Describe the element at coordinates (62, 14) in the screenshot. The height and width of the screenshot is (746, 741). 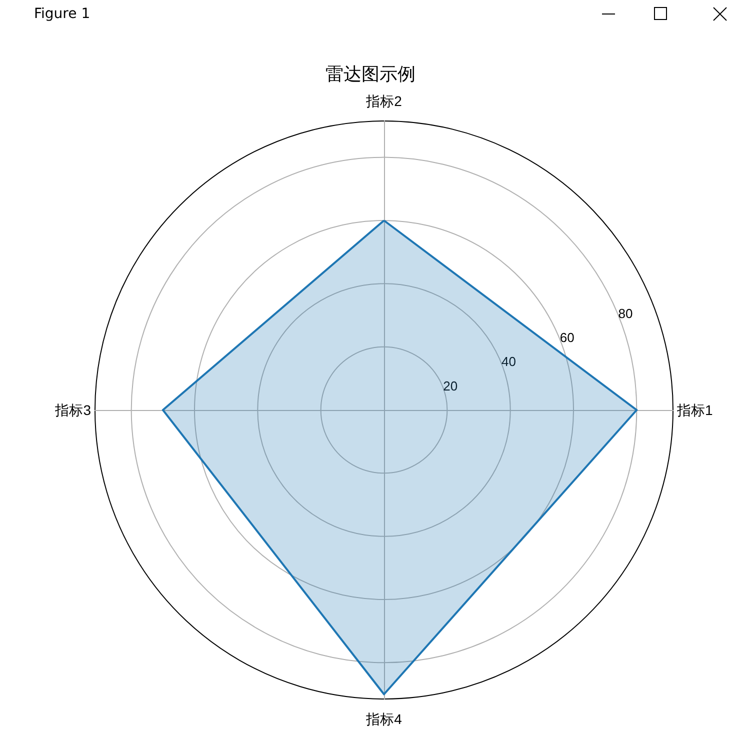
I see `caption: Figure 1` at that location.